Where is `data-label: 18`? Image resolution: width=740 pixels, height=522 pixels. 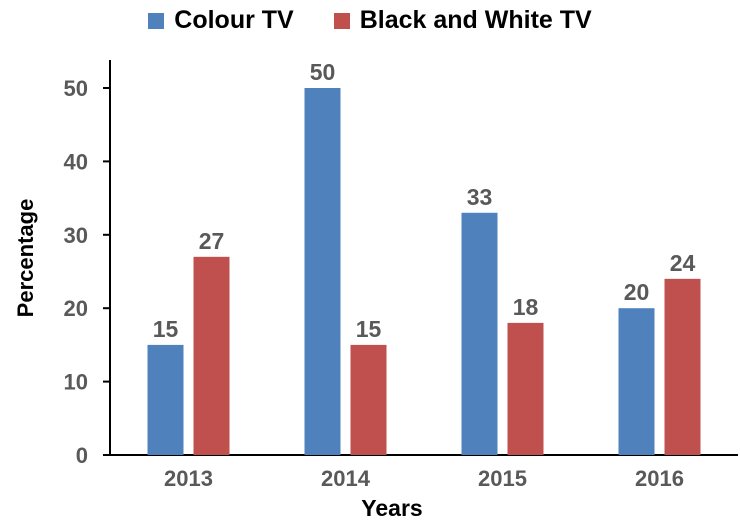 data-label: 18 is located at coordinates (526, 307).